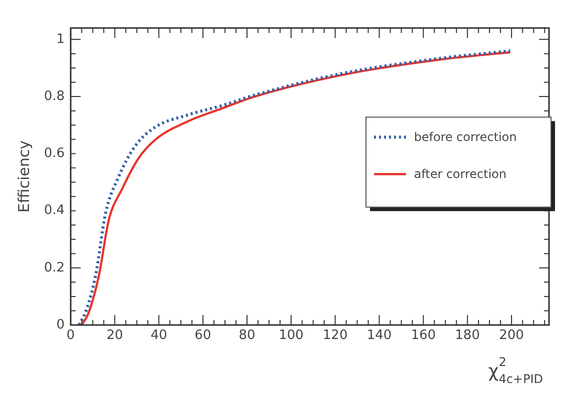 The image size is (567, 405). What do you see at coordinates (460, 174) in the screenshot?
I see `legend-label: after correction` at bounding box center [460, 174].